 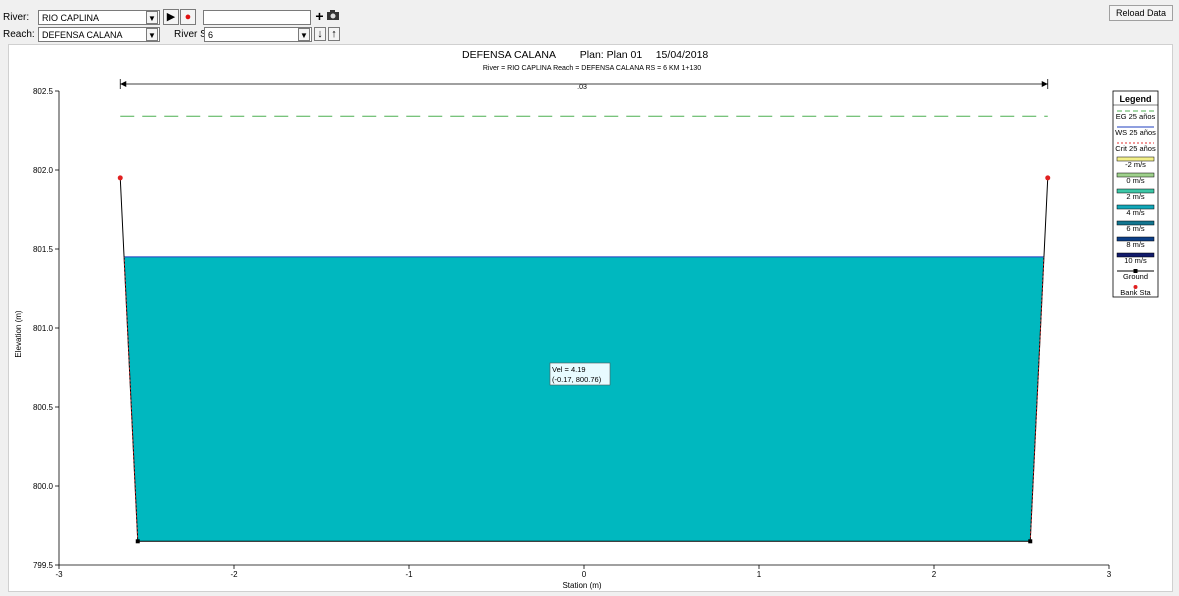 I want to click on river-sta-dropdown-icon: ▼, so click(x=304, y=34).